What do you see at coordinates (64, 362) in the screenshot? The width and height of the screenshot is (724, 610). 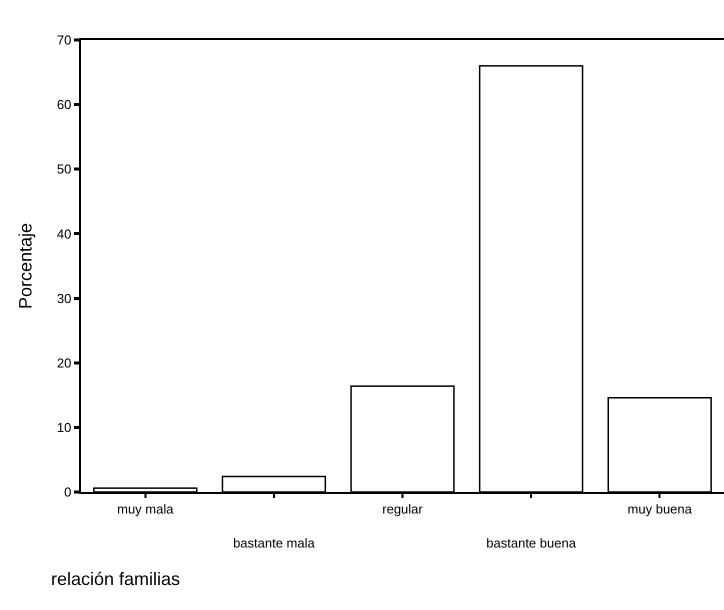 I see `y-tick-label: 20` at bounding box center [64, 362].